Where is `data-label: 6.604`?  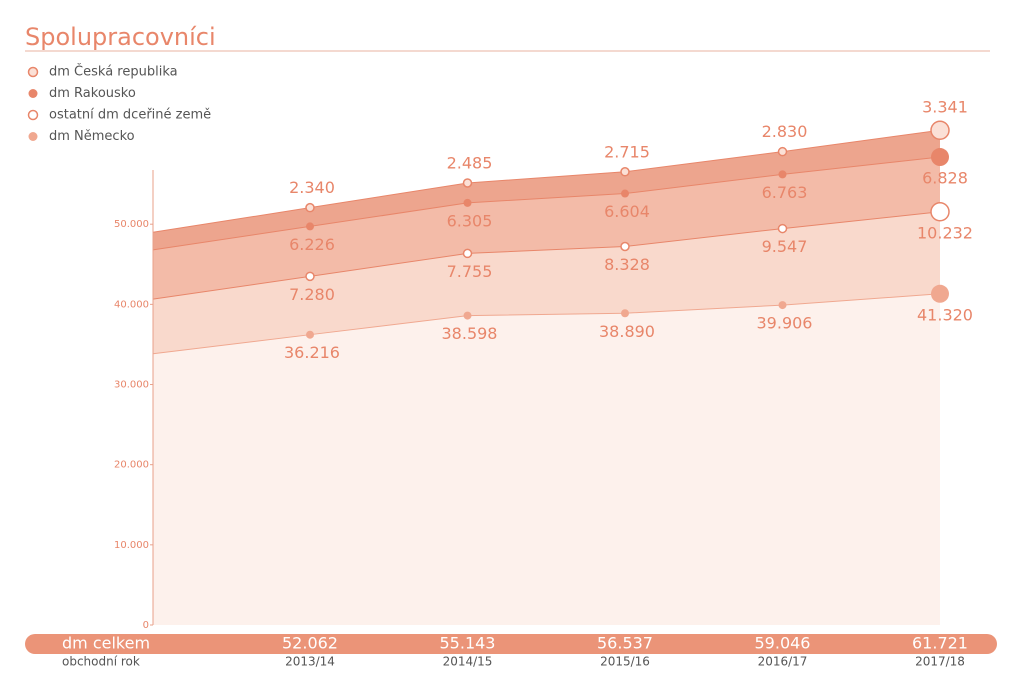
data-label: 6.604 is located at coordinates (627, 211).